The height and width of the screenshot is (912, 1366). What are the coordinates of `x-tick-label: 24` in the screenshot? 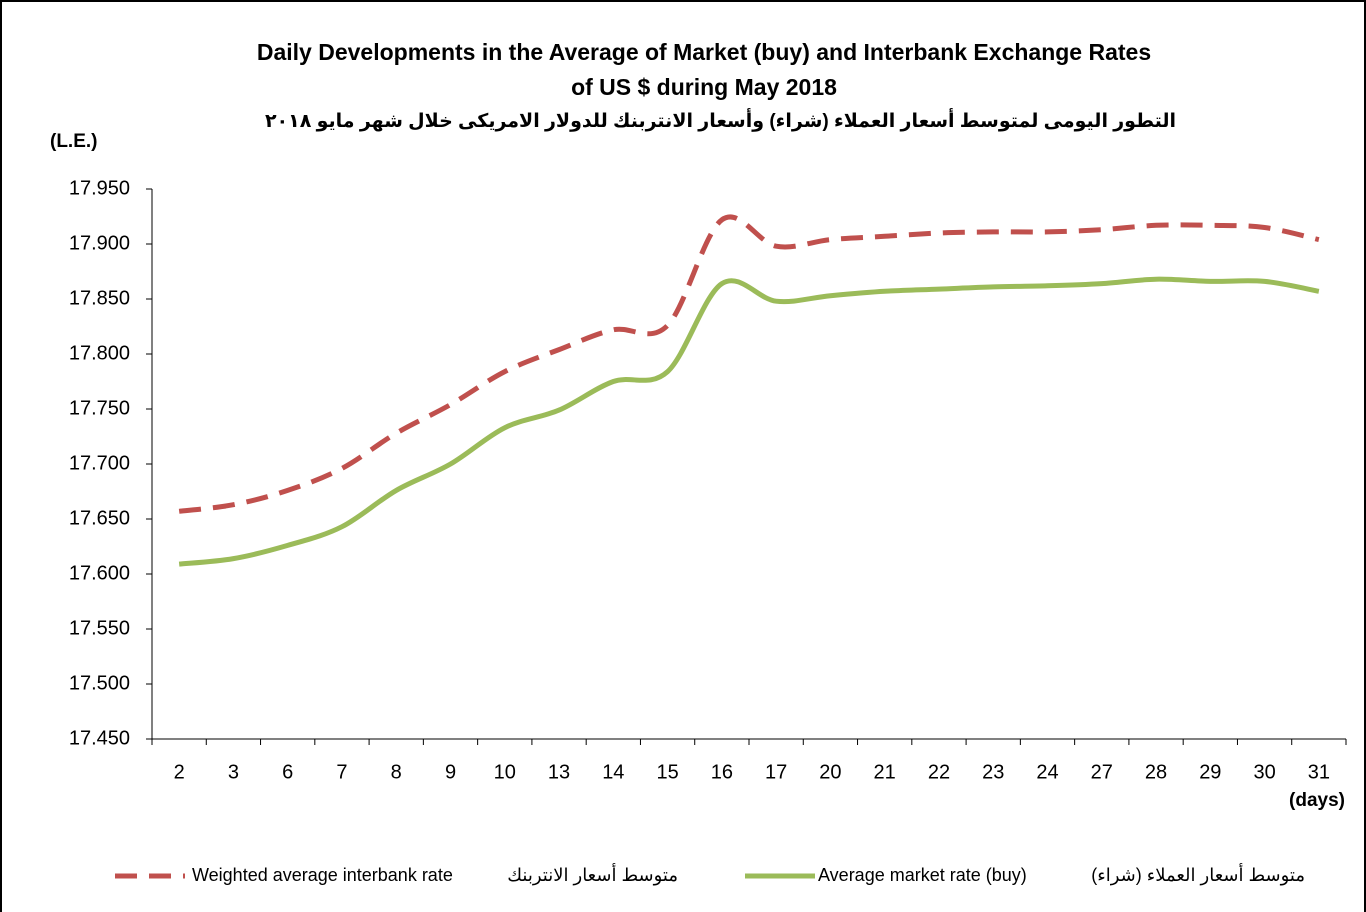 It's located at (1047, 772).